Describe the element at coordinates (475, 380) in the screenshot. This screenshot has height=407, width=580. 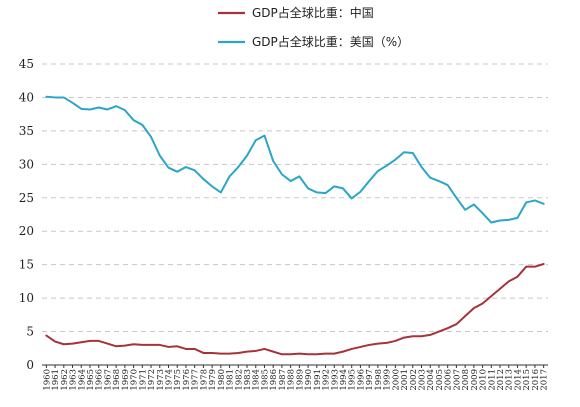
I see `x-tick-label: 2009` at that location.